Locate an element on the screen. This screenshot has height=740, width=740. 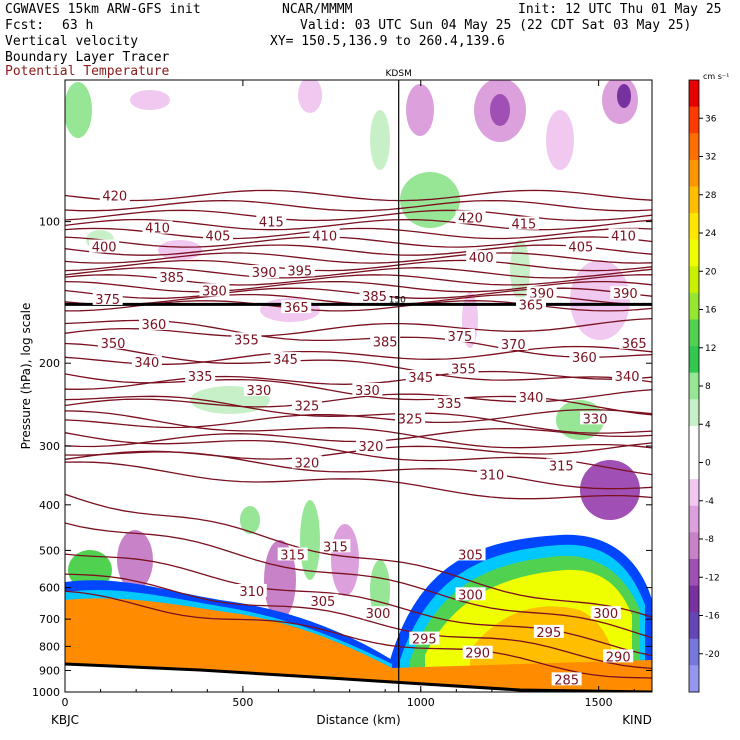
colorbar-tick-label: 28 is located at coordinates (711, 196).